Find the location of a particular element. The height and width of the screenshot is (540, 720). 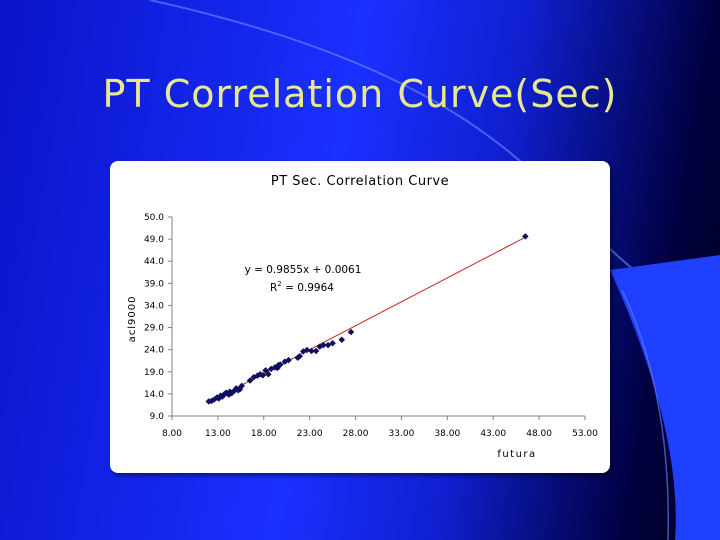

x-tick-label: 23.00 is located at coordinates (310, 434).